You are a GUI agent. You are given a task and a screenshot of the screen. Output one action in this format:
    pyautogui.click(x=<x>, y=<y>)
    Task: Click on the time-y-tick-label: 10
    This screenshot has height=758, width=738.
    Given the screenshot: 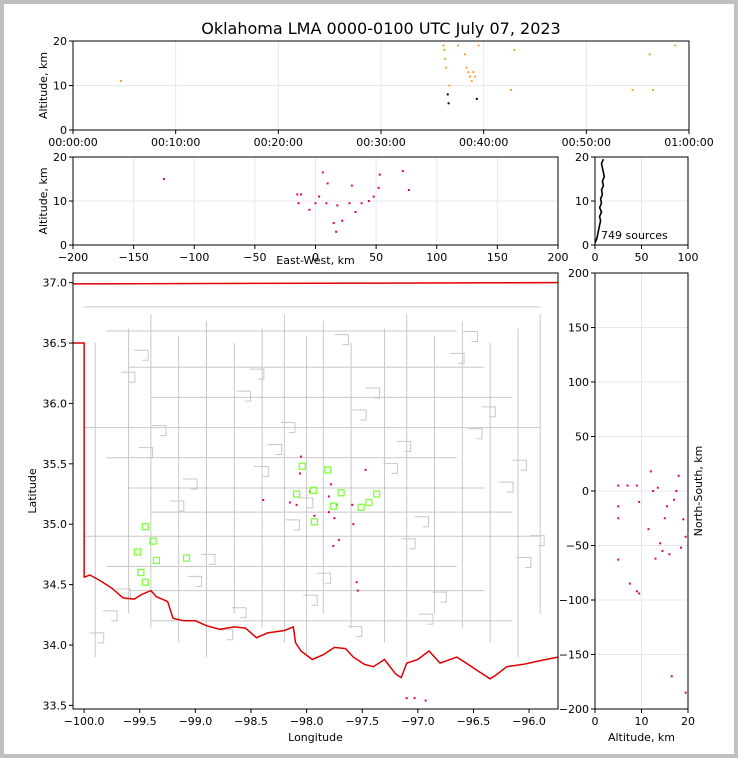 What is the action you would take?
    pyautogui.click(x=60, y=86)
    